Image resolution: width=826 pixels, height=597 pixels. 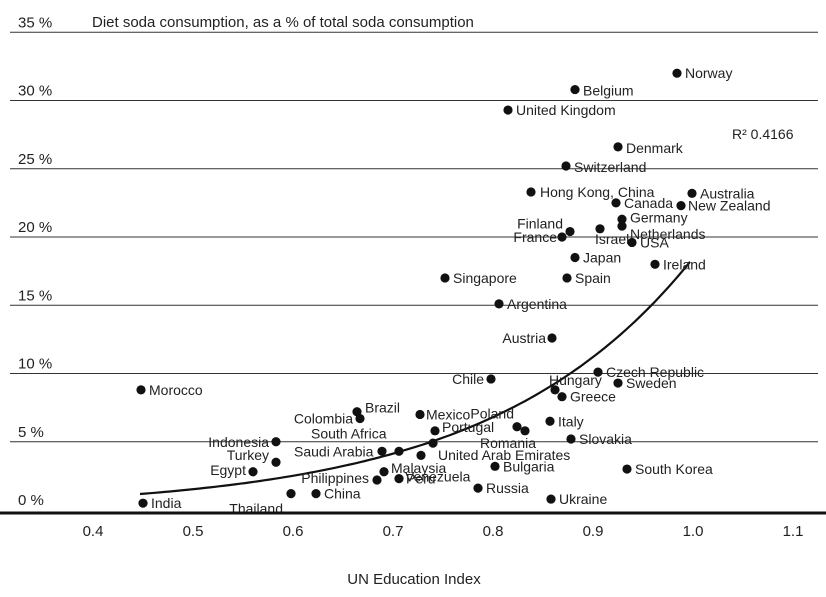 What do you see at coordinates (570, 231) in the screenshot?
I see `point-finland` at bounding box center [570, 231].